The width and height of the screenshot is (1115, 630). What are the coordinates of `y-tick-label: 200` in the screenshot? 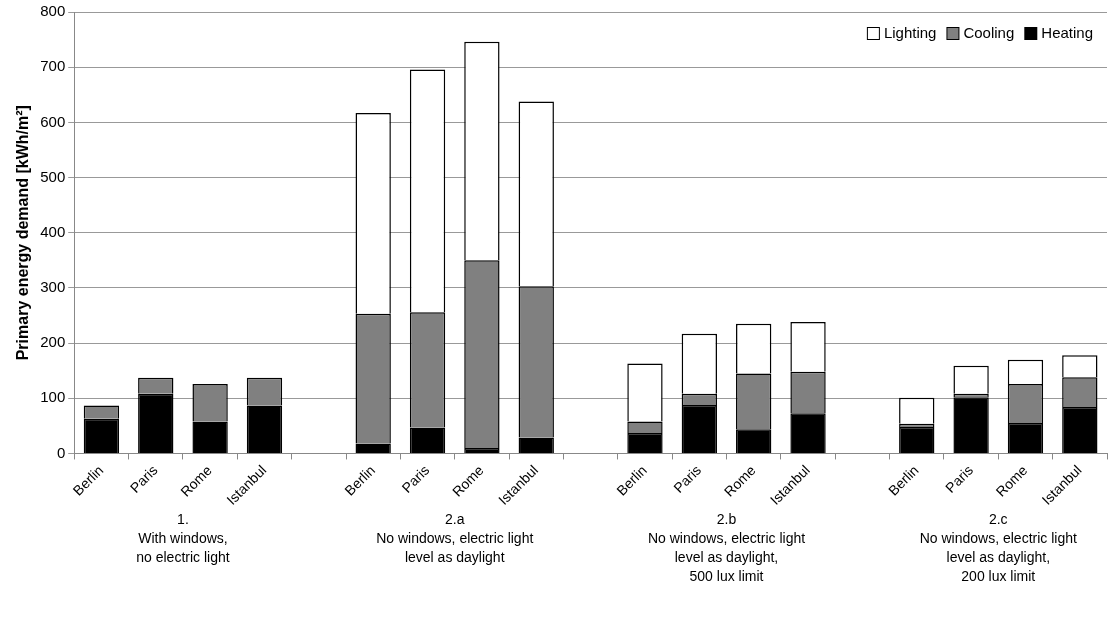 It's located at (53, 342).